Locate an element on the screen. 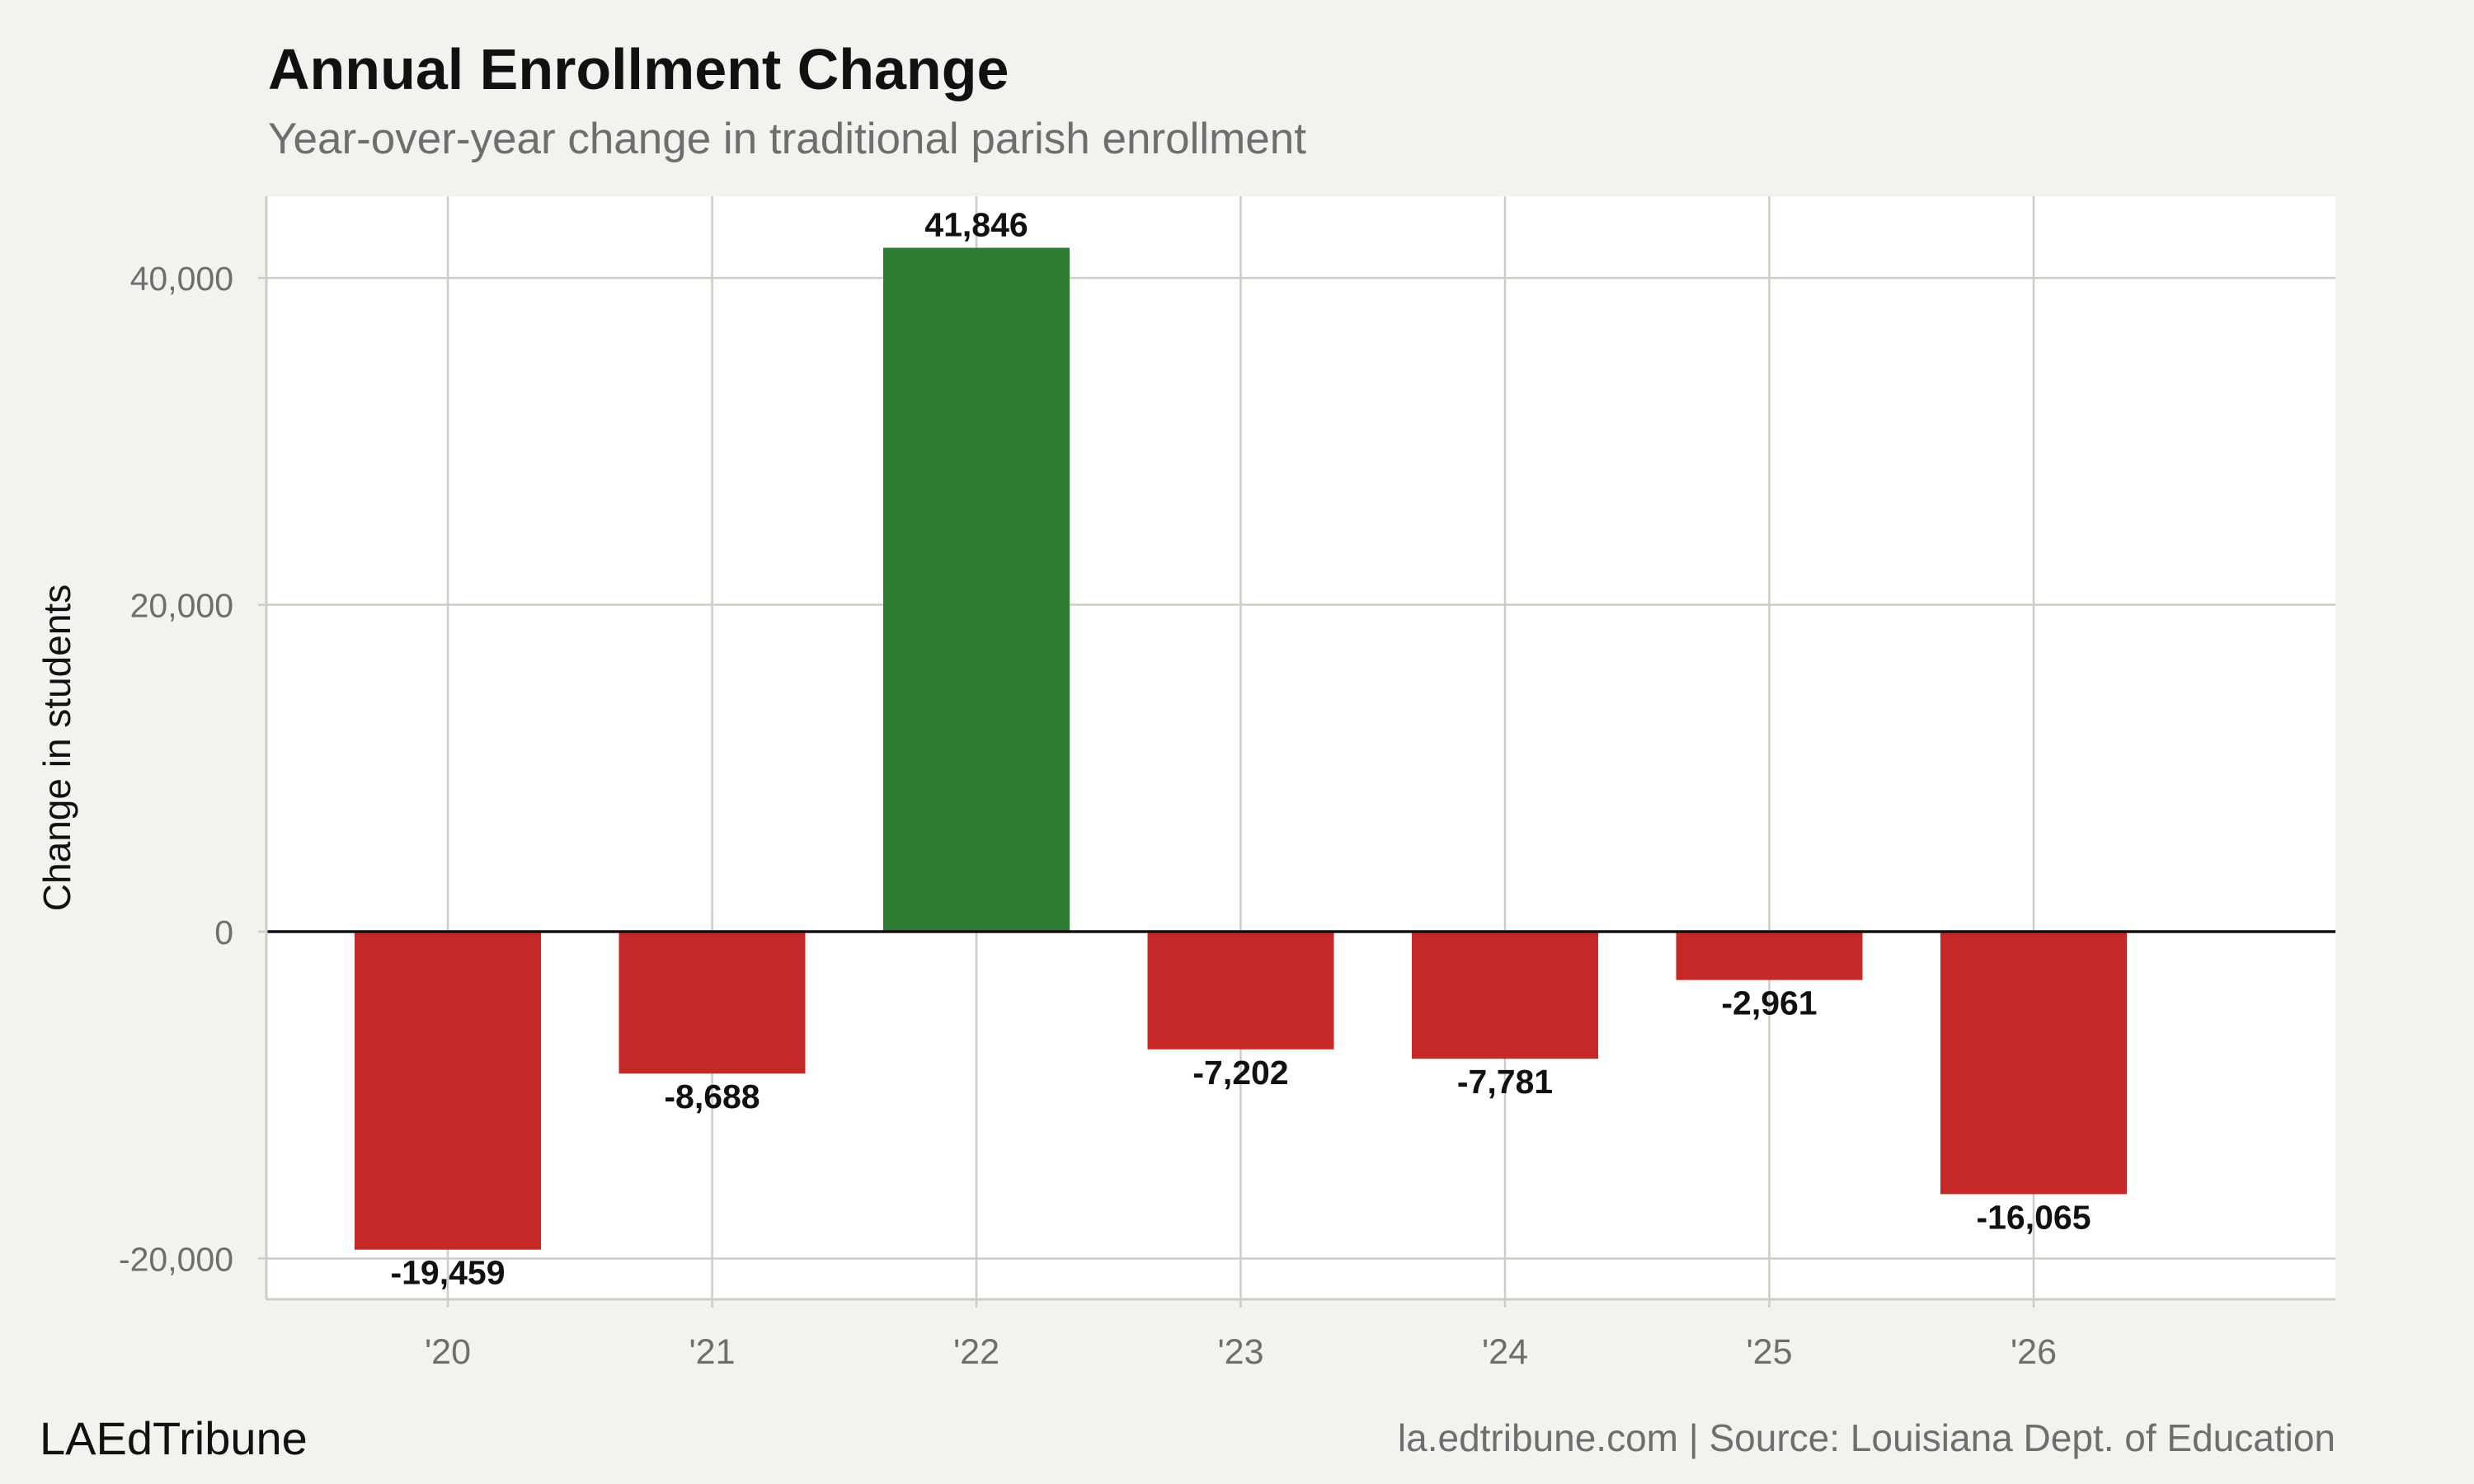 This screenshot has width=2474, height=1484. data-label: -2,961 is located at coordinates (1769, 1003).